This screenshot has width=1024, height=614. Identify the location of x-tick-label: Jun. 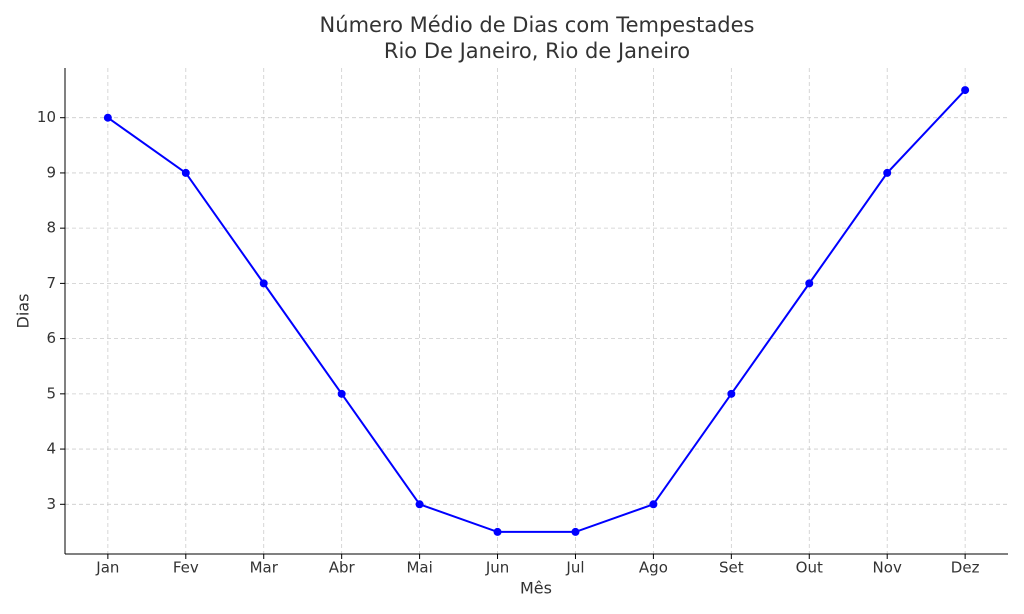
(497, 568).